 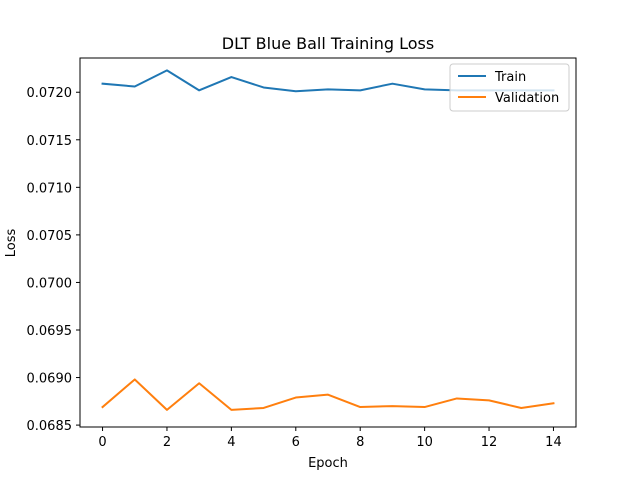 What do you see at coordinates (328, 43) in the screenshot?
I see `chart-title: DLT Blue Ball Training Loss` at bounding box center [328, 43].